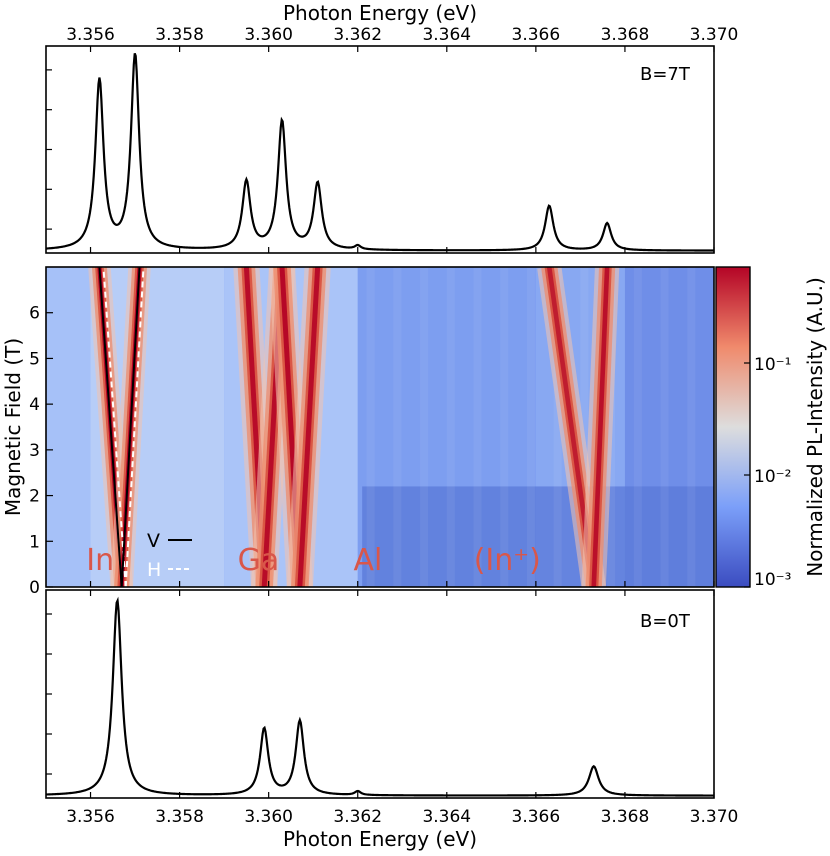 This screenshot has height=856, width=830. Describe the element at coordinates (625, 35) in the screenshot. I see `top-xtick-label: 3.368` at that location.